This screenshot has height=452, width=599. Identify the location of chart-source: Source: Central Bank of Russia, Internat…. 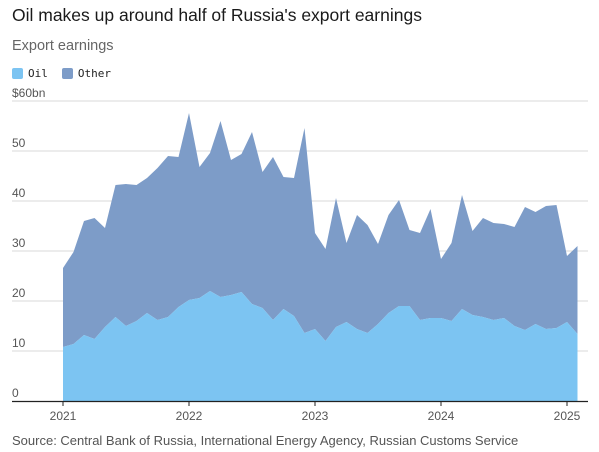
(265, 440).